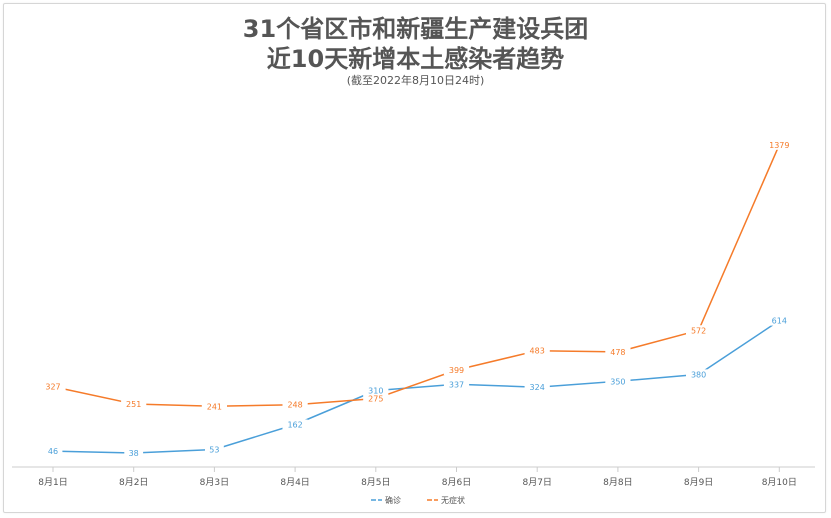 The image size is (831, 518). I want to click on data-label: 380, so click(698, 374).